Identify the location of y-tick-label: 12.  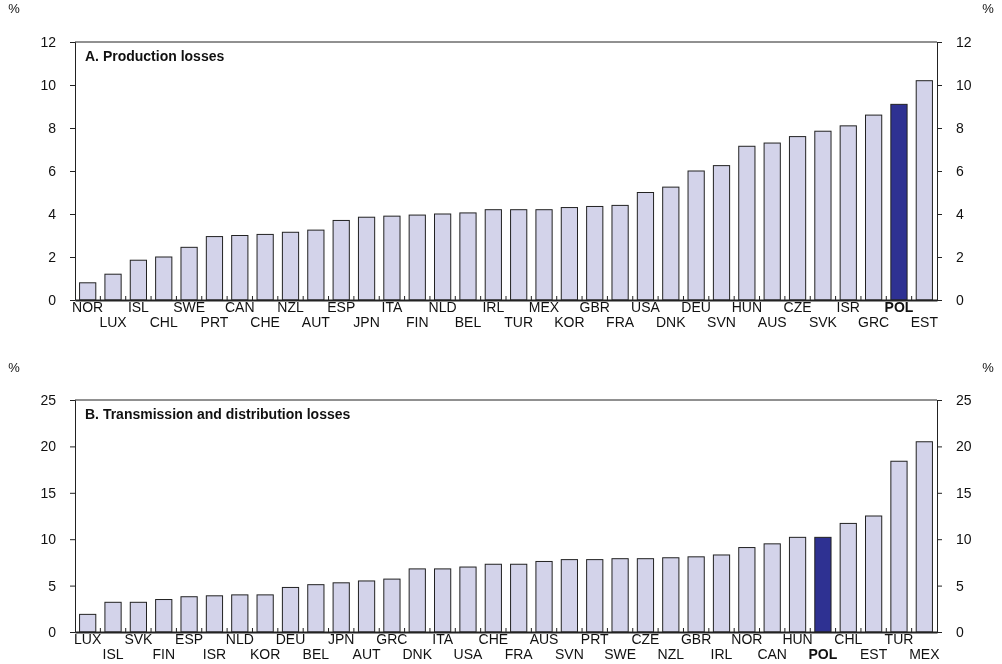
(48, 41).